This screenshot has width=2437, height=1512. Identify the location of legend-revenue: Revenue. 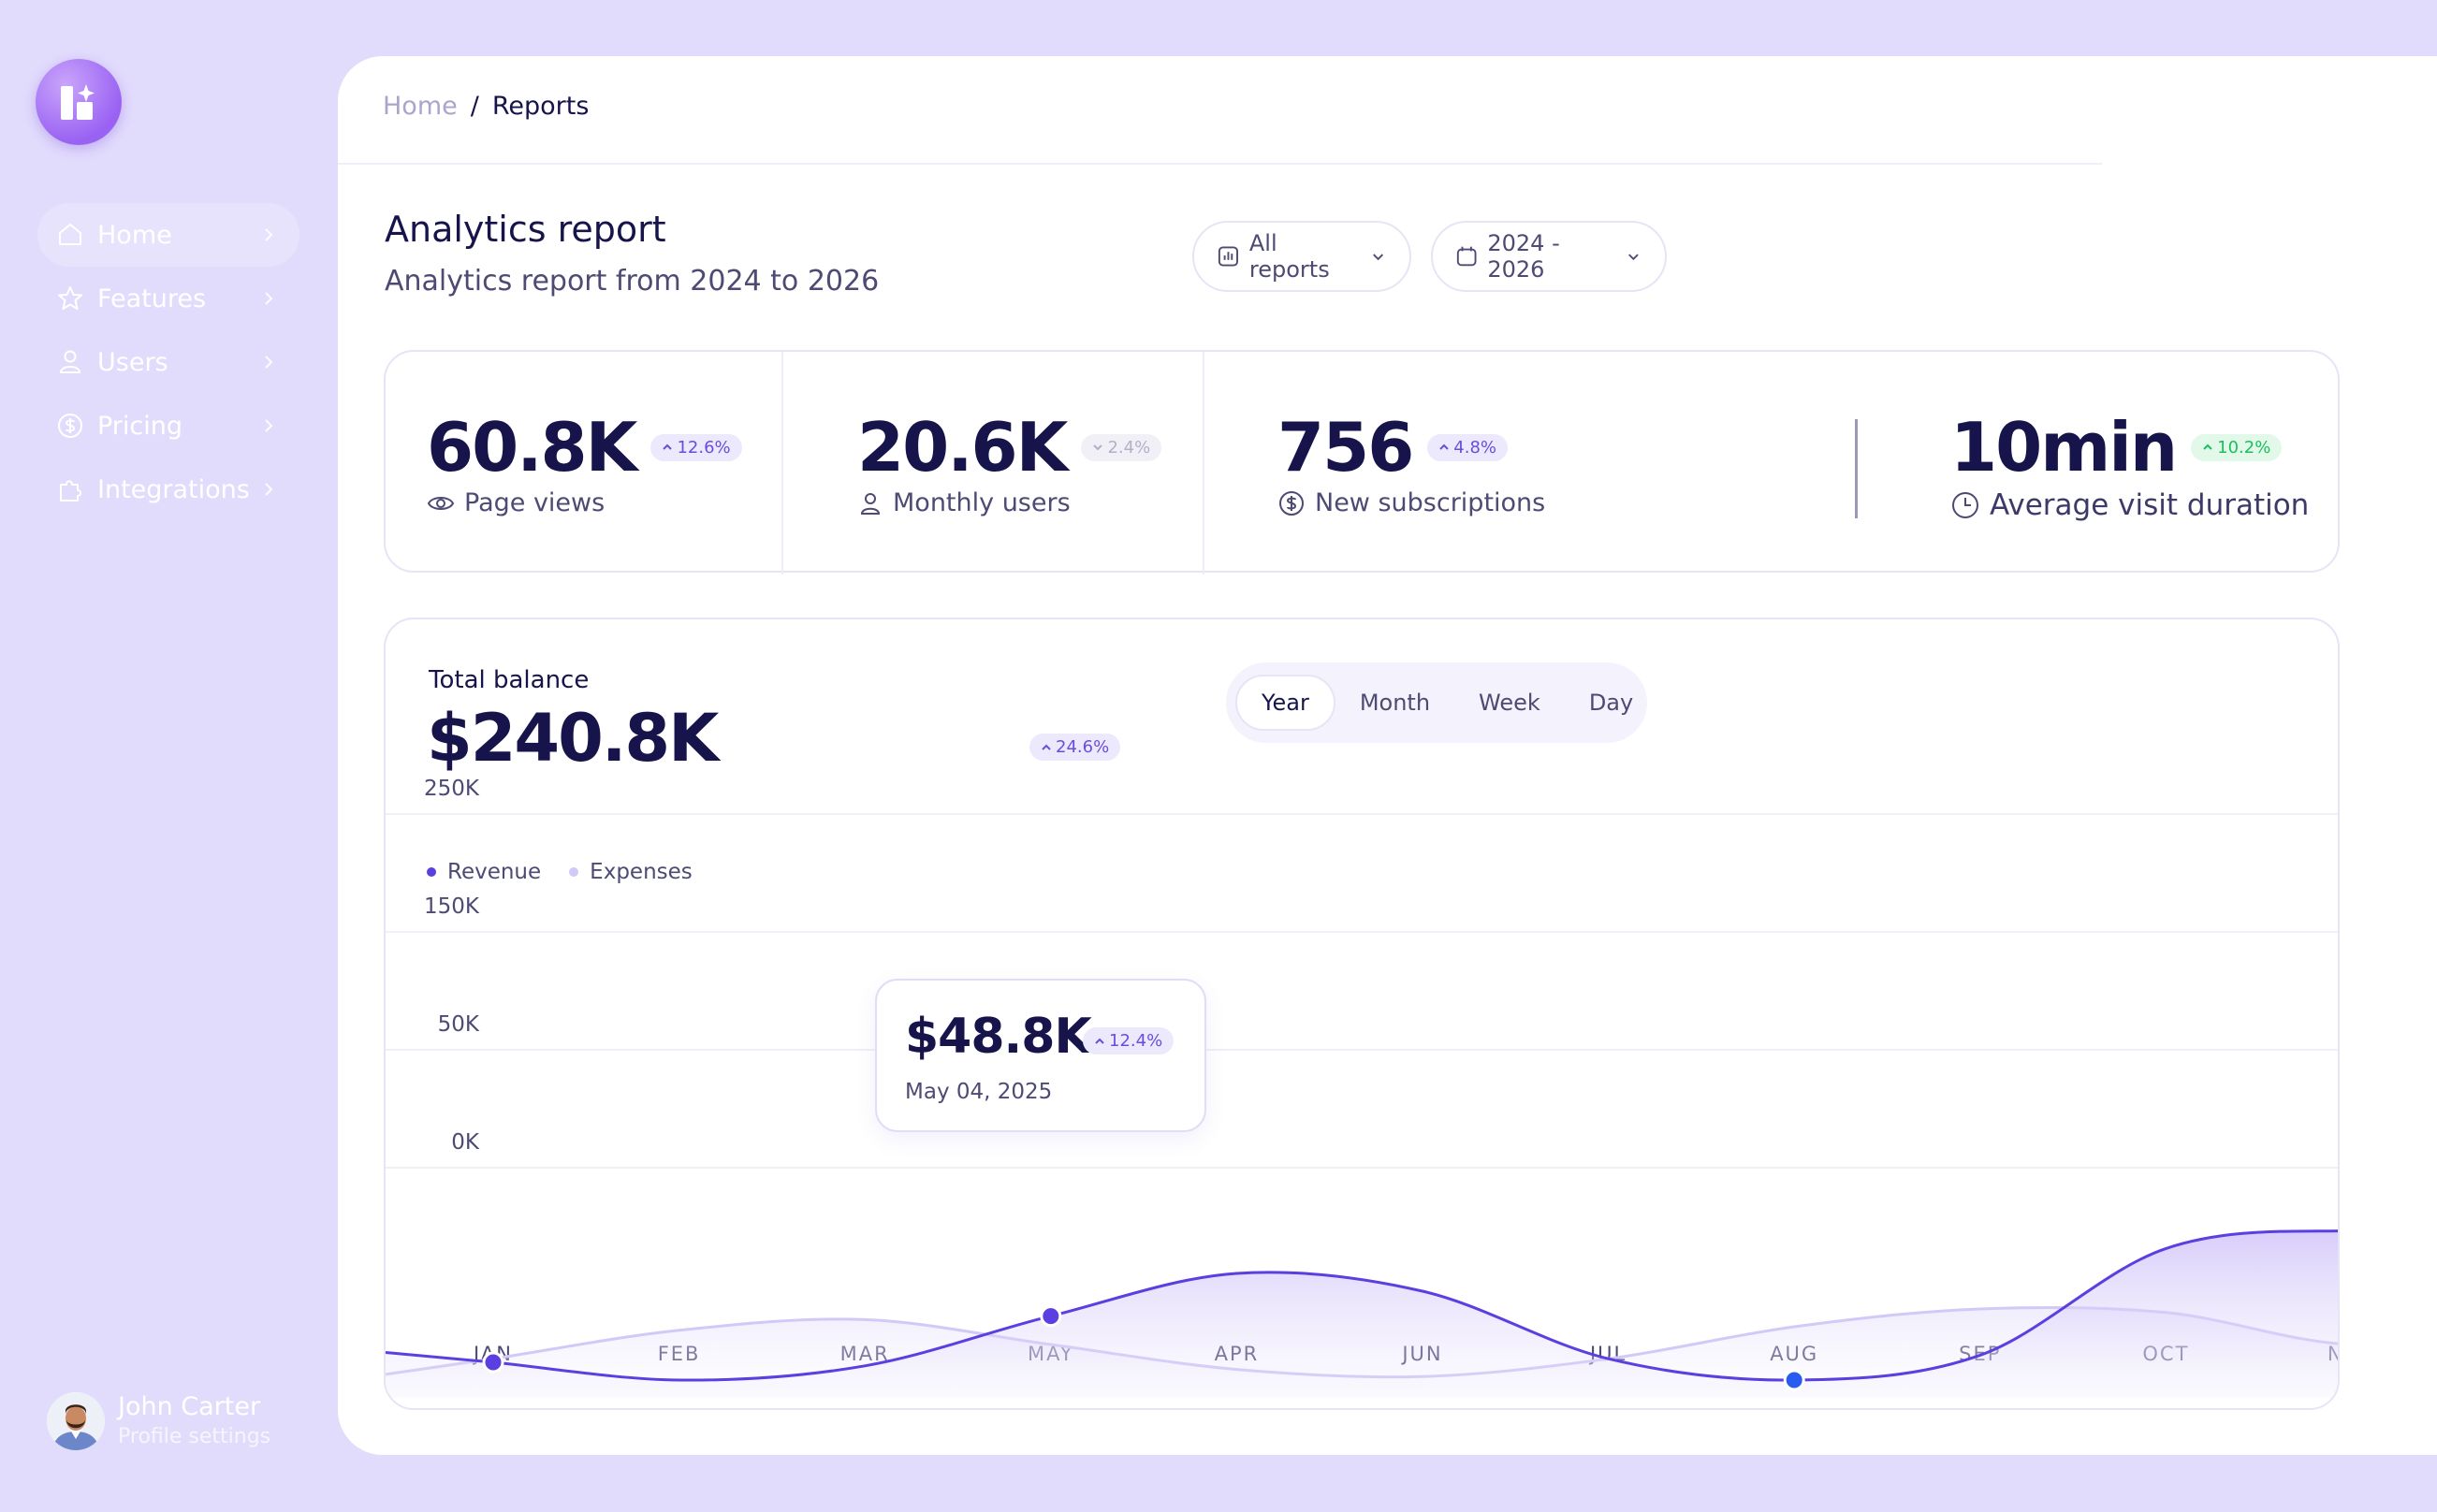
(484, 872).